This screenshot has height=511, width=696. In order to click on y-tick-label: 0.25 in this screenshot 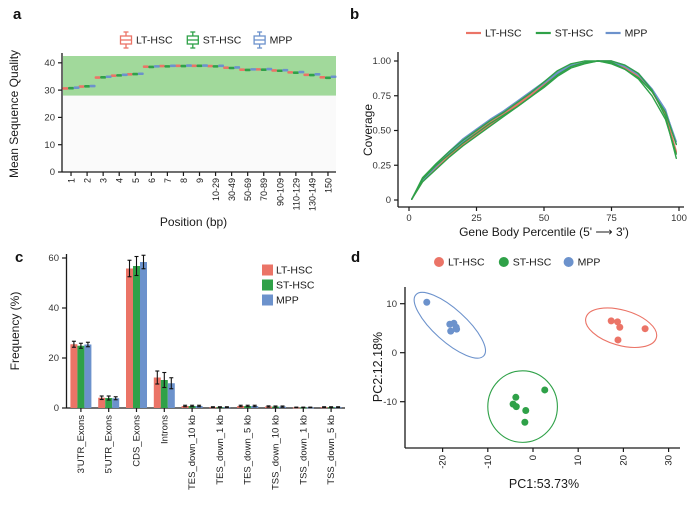, I will do `click(382, 165)`.